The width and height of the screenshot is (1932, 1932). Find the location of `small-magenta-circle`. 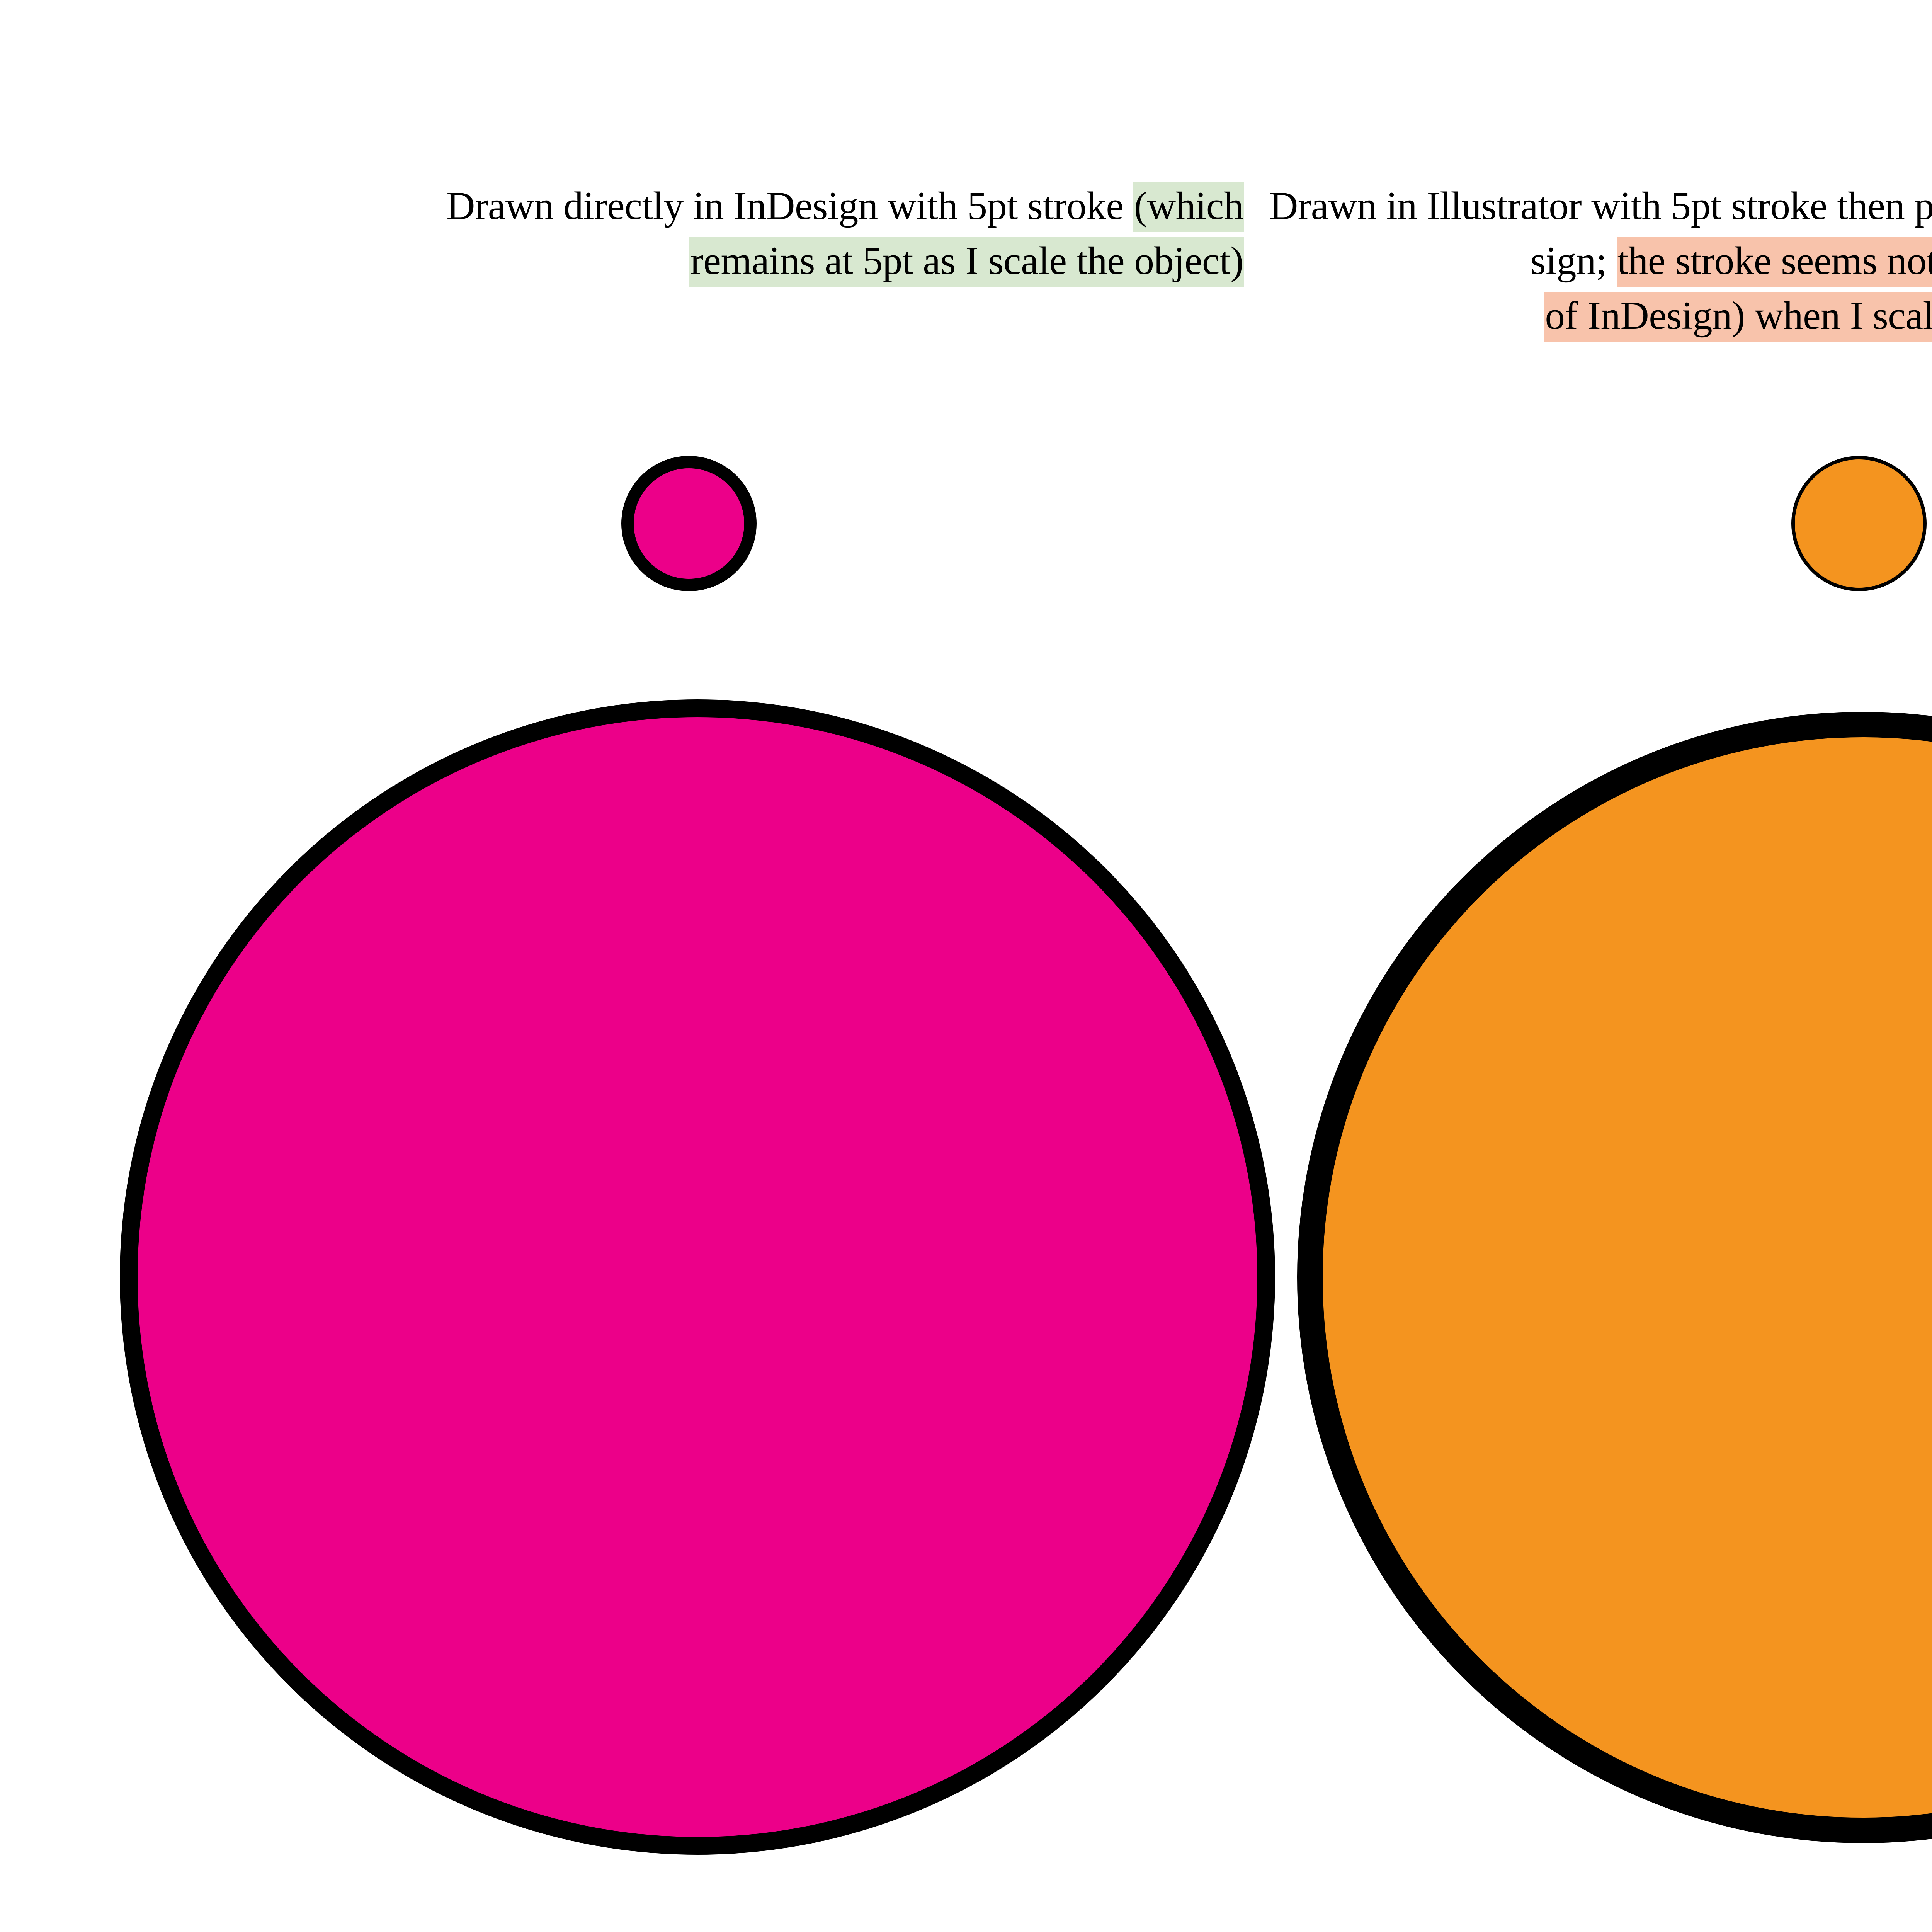

small-magenta-circle is located at coordinates (689, 524).